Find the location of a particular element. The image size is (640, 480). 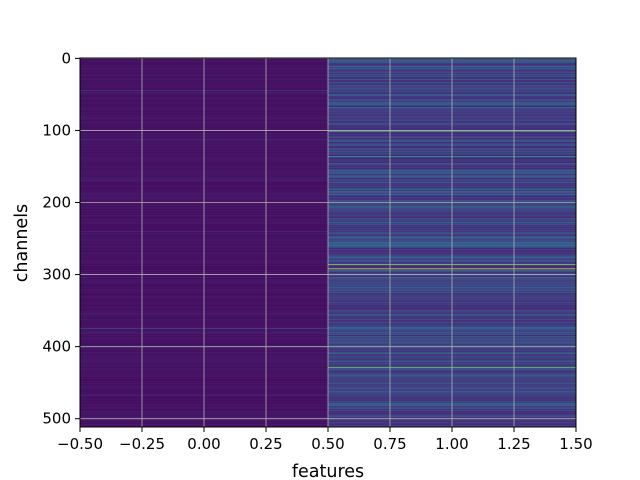

x-tick-label: −0.25 is located at coordinates (142, 444).